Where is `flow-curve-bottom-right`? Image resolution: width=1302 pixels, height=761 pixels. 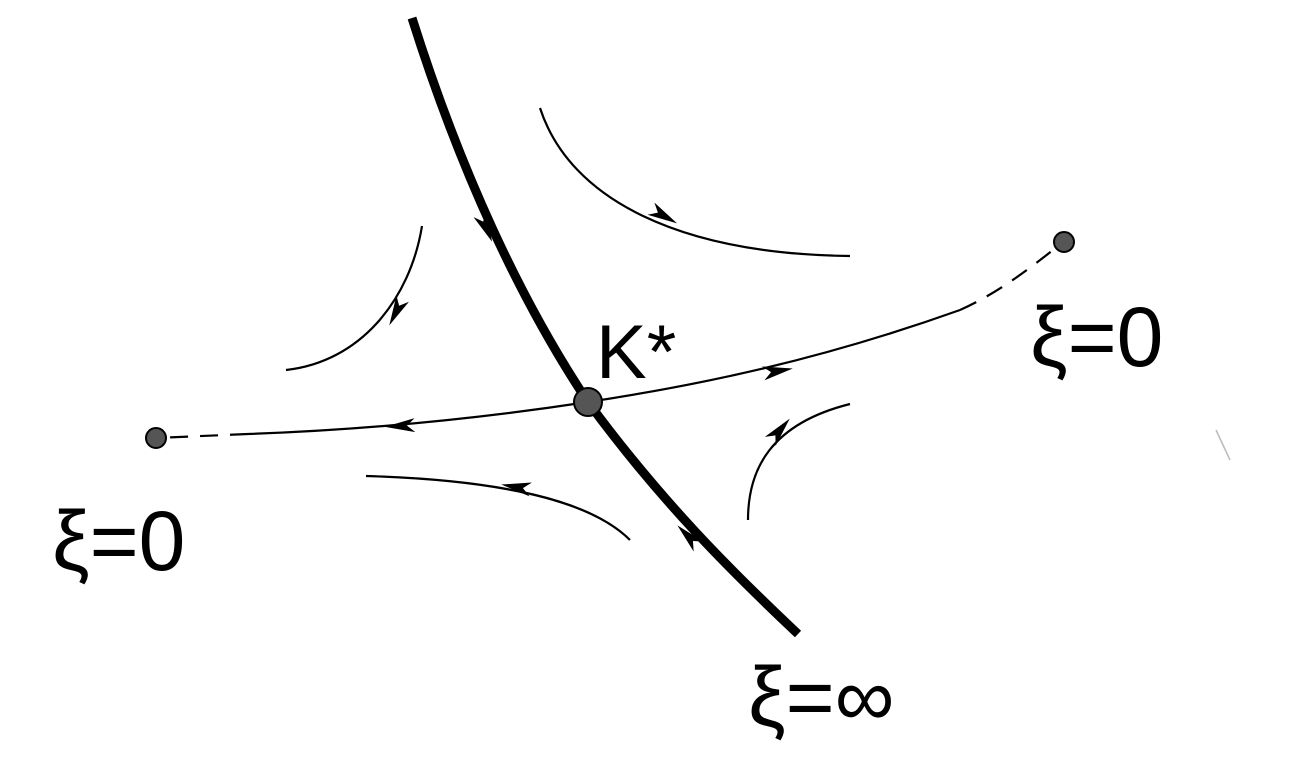
flow-curve-bottom-right is located at coordinates (798, 461).